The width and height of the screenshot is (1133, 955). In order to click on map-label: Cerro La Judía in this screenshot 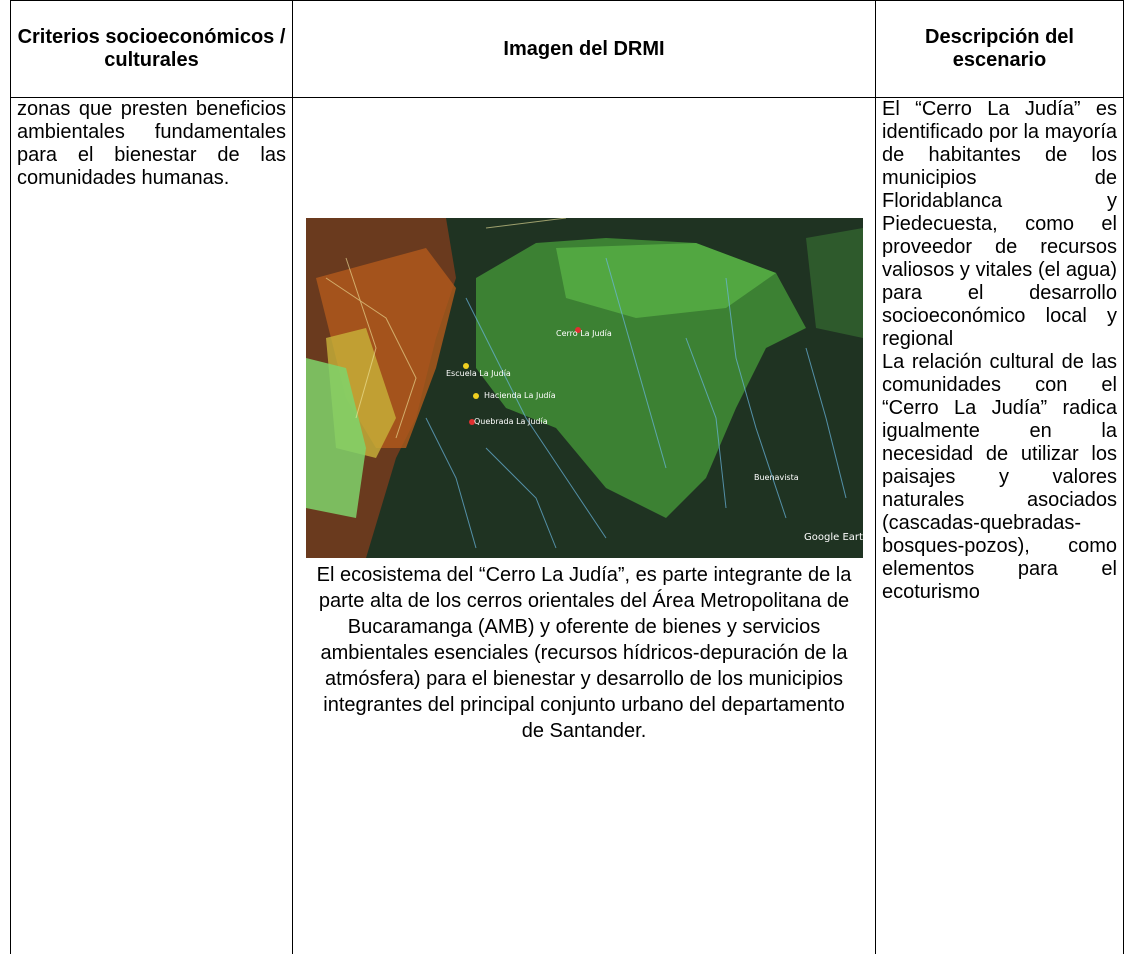, I will do `click(584, 333)`.